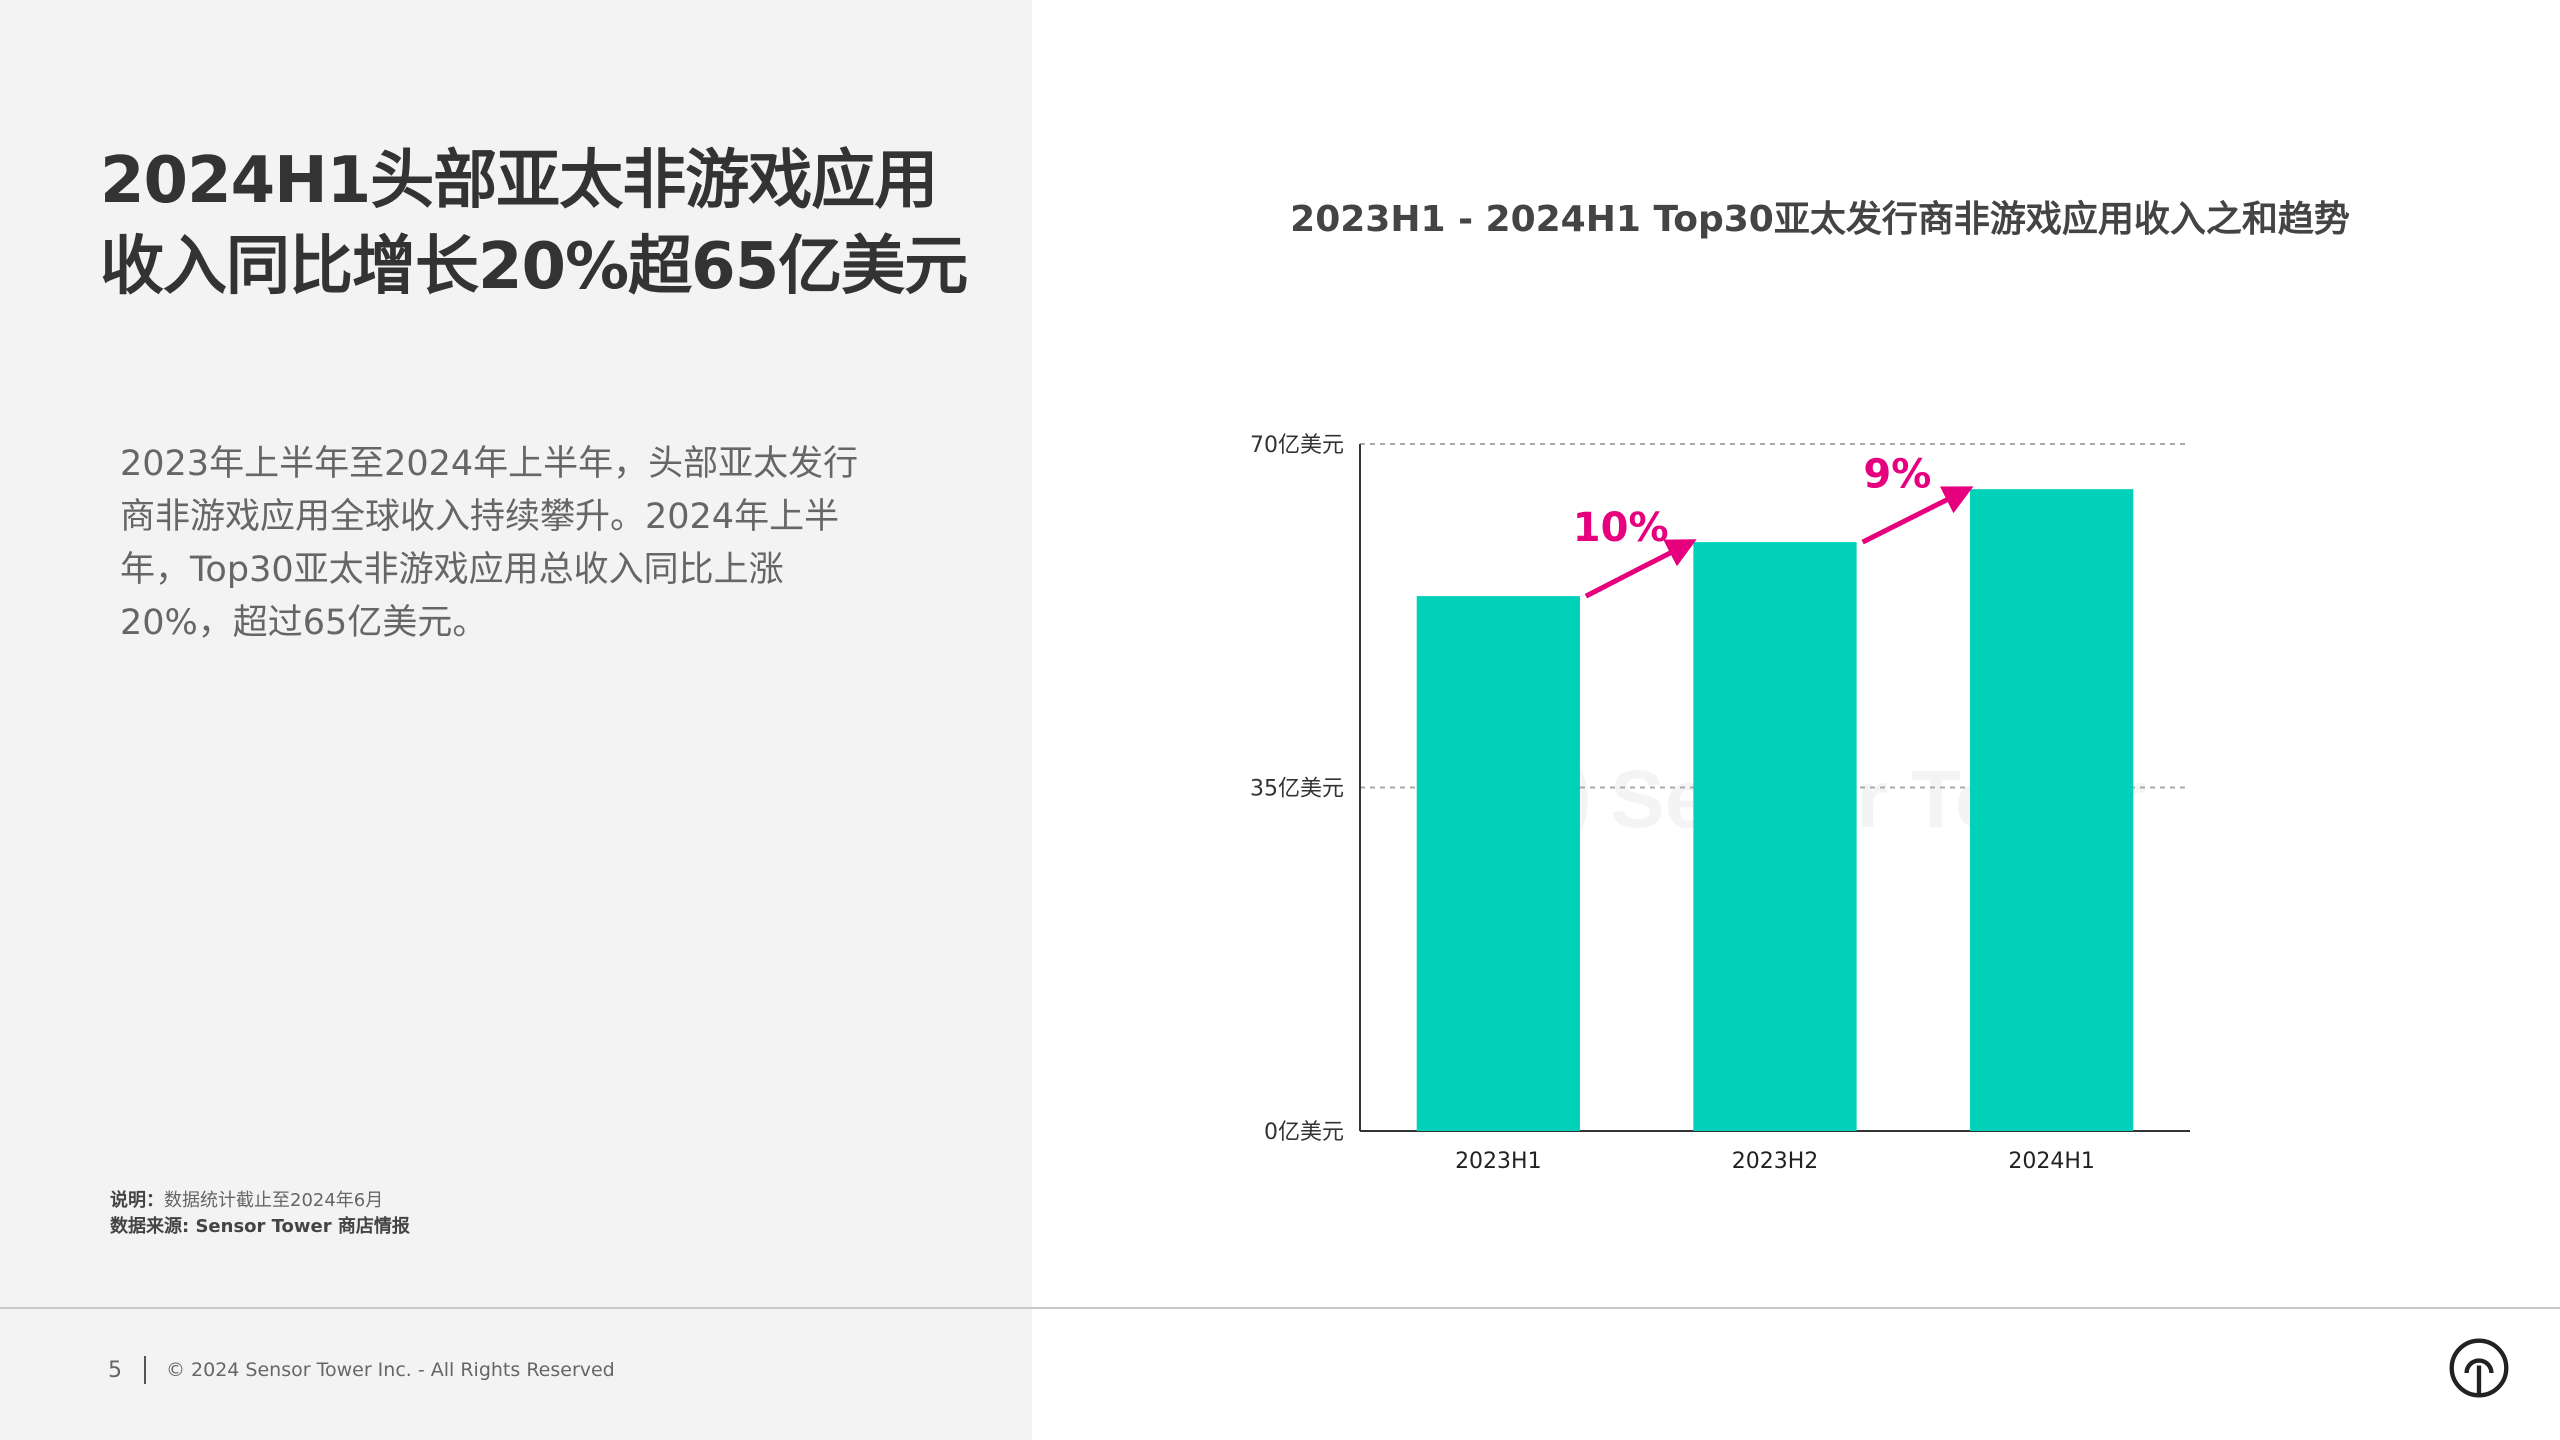 This screenshot has height=1440, width=2560. What do you see at coordinates (260, 1226) in the screenshot?
I see `data-source: 数据来源: Sensor Tower 商店情报` at bounding box center [260, 1226].